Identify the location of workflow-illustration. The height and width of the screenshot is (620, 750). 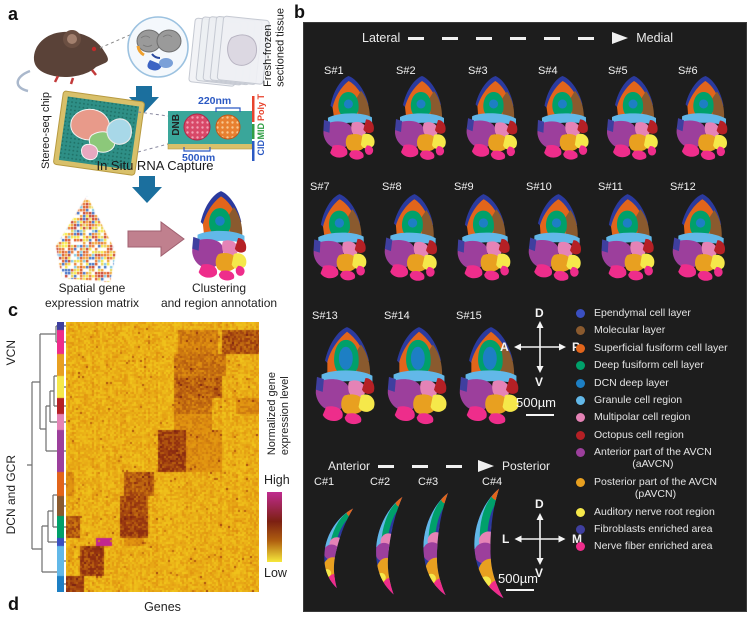
(143, 136).